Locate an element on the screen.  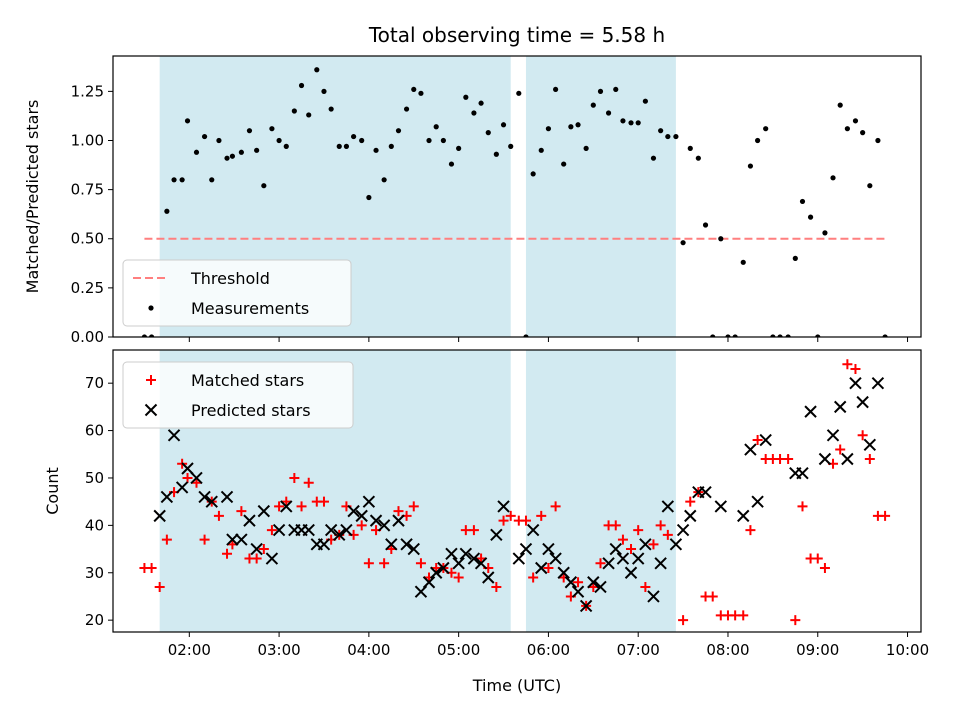
y-axis-label: Count is located at coordinates (52, 491).